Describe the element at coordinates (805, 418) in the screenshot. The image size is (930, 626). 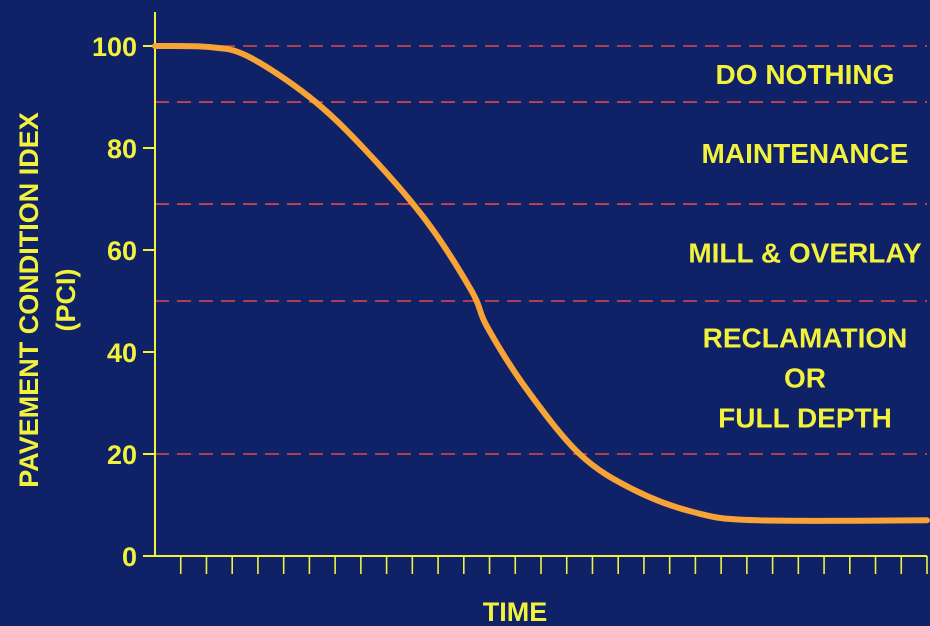
I see `band-label-3-line-2: FULL DEPTH` at that location.